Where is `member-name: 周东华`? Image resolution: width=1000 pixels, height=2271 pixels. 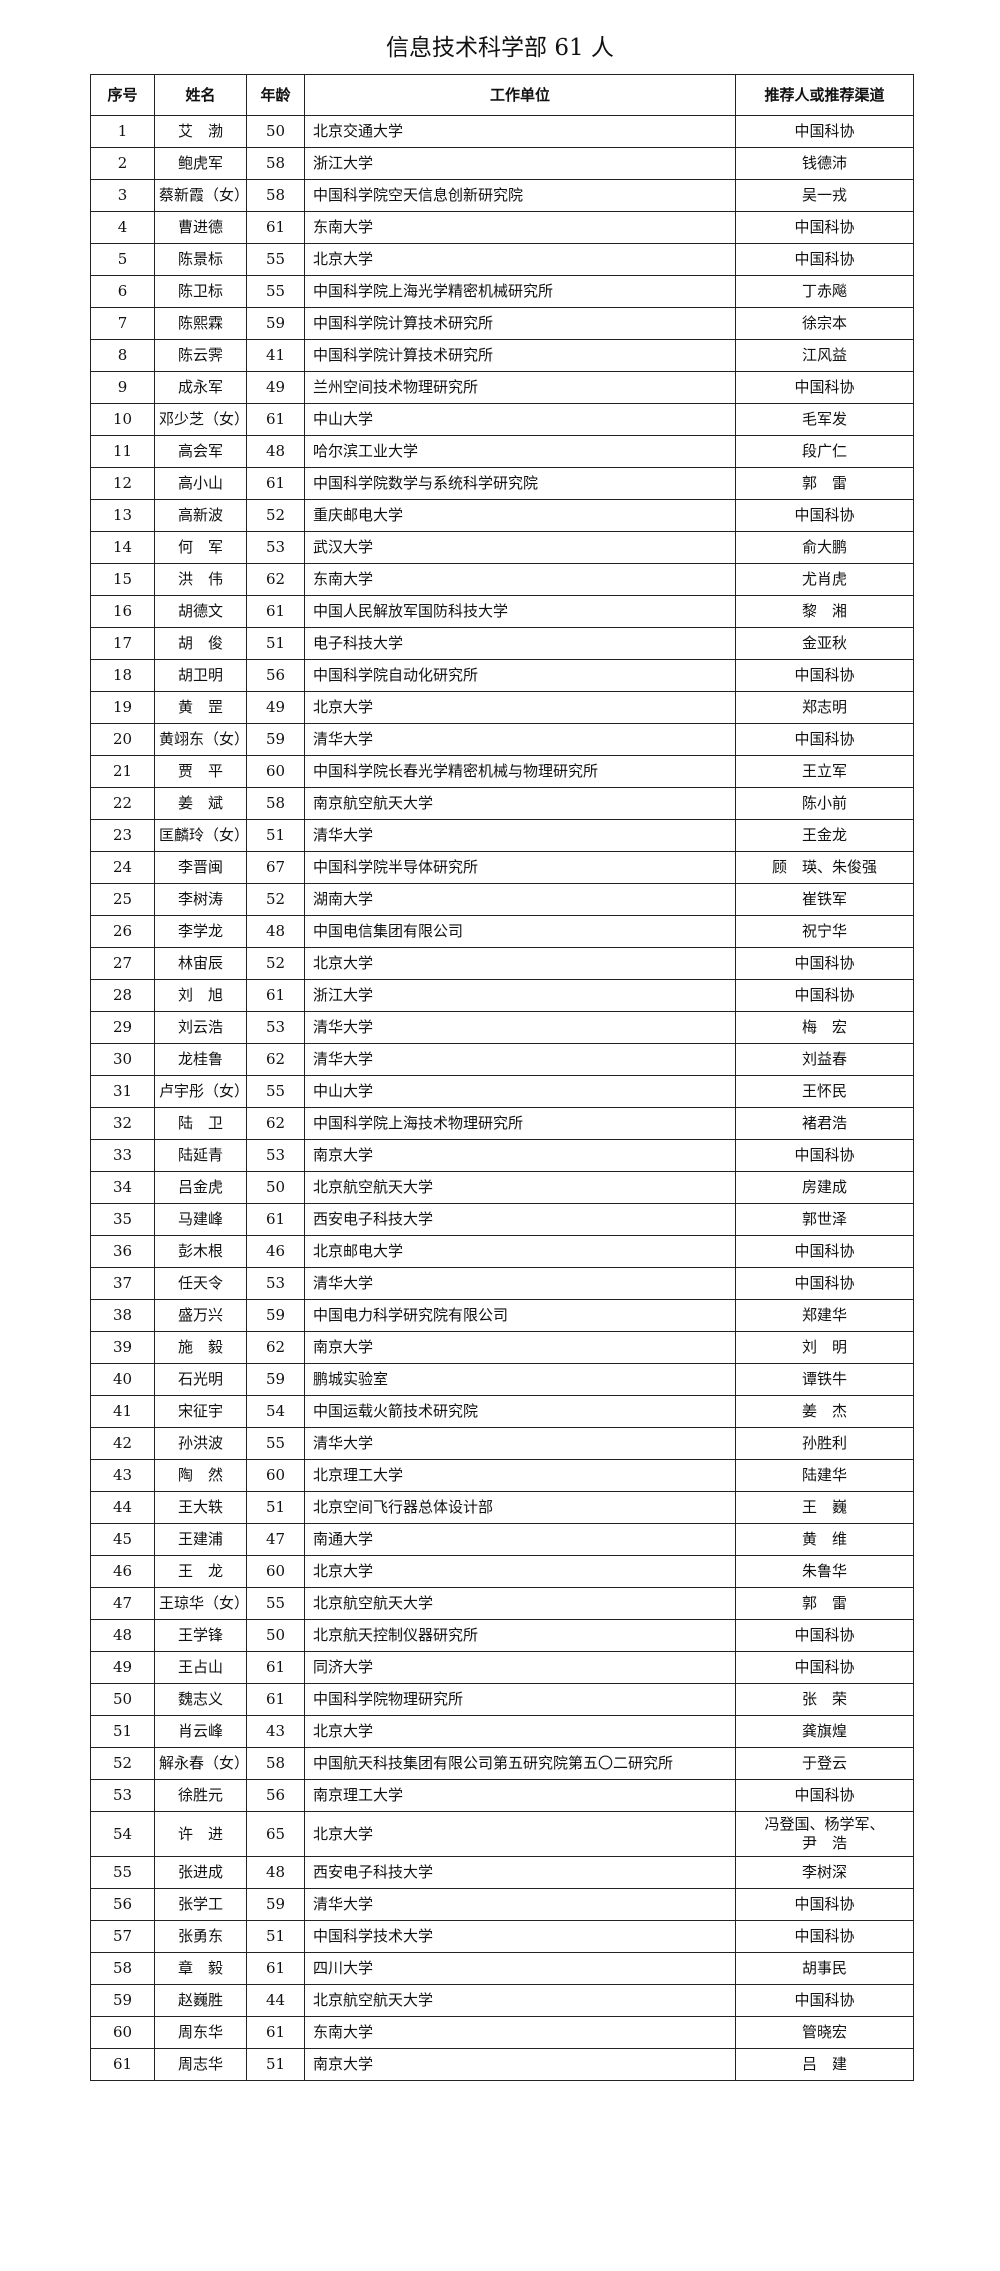 member-name: 周东华 is located at coordinates (200, 2032).